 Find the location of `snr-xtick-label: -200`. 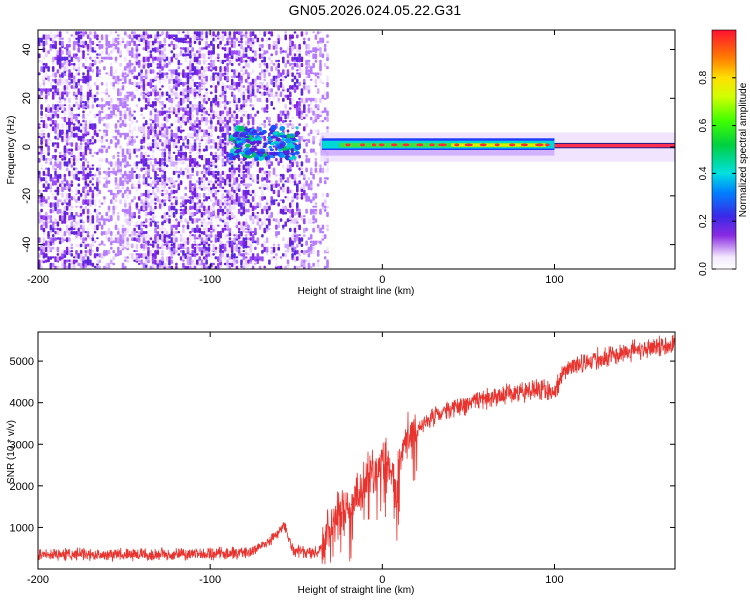

snr-xtick-label: -200 is located at coordinates (38, 580).